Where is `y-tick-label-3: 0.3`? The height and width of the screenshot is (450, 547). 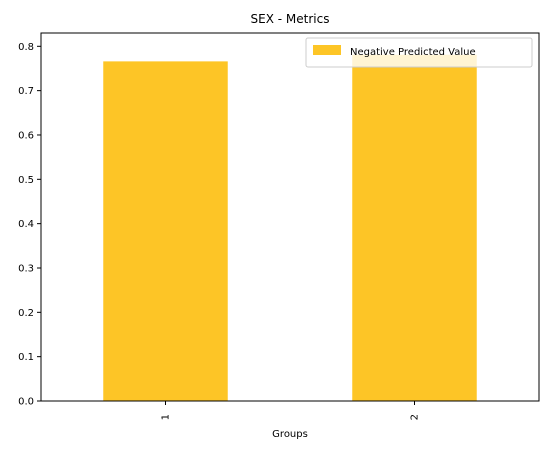
y-tick-label-3: 0.3 is located at coordinates (26, 268).